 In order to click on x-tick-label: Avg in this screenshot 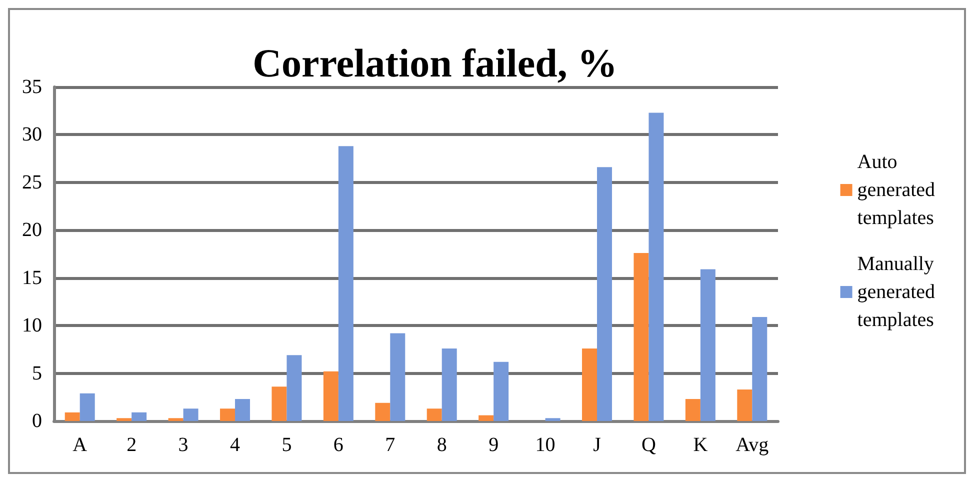, I will do `click(752, 445)`.